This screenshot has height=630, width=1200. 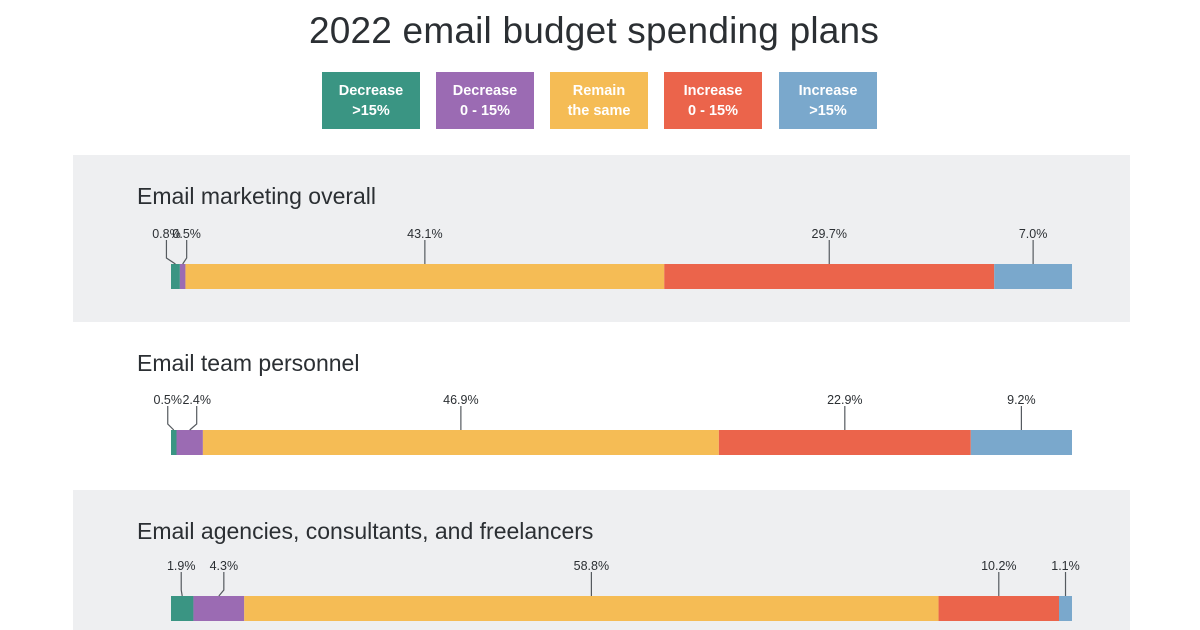 I want to click on value-label: 46.9%, so click(x=460, y=400).